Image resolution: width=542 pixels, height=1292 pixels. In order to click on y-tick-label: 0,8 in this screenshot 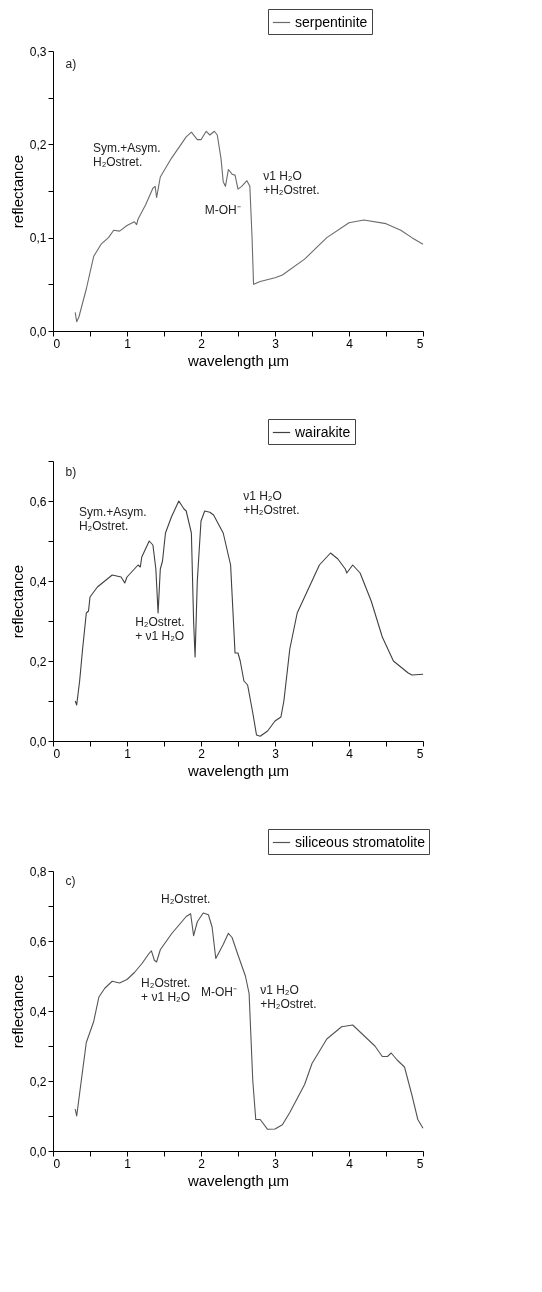, I will do `click(38, 871)`.